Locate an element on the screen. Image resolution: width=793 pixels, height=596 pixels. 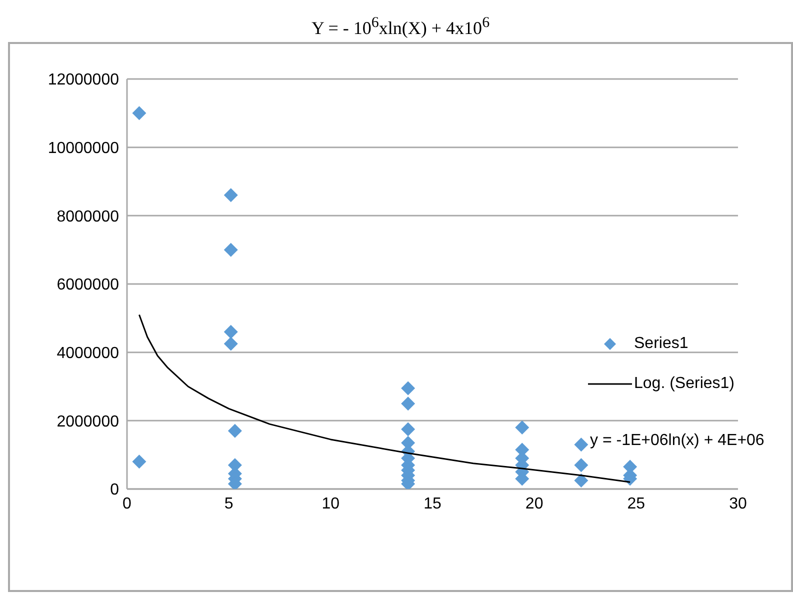
annotation: y = -1E+06ln(x) + 4E+06 is located at coordinates (677, 441).